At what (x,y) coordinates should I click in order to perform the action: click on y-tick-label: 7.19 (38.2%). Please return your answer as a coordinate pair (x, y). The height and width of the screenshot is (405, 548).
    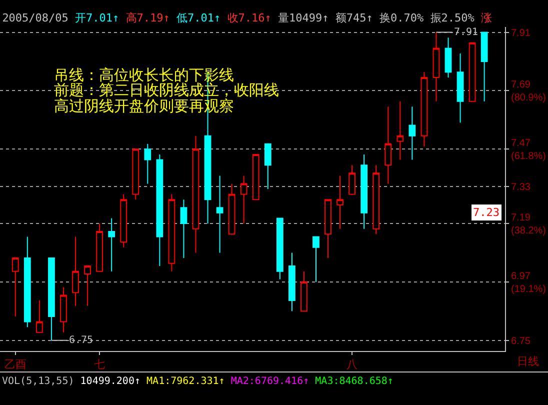
    Looking at the image, I should click on (528, 224).